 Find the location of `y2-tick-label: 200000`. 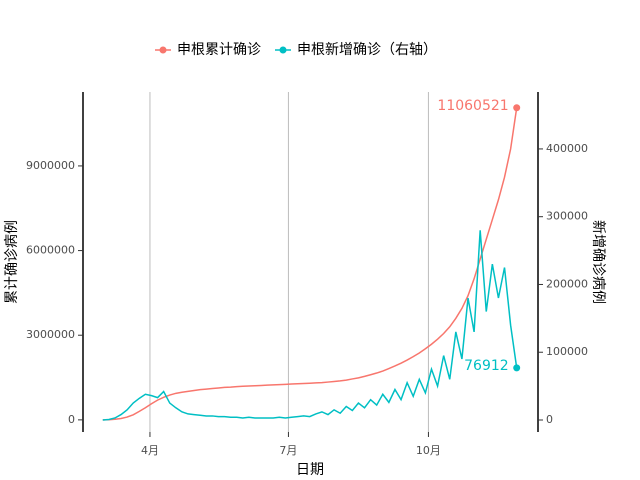

y2-tick-label: 200000 is located at coordinates (567, 283).